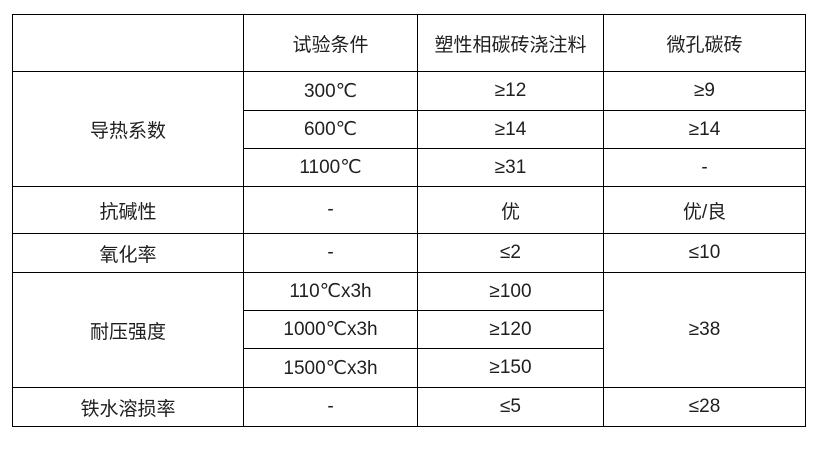 The height and width of the screenshot is (463, 817). I want to click on cell-compressive-1500-condition: 1500℃x3h, so click(330, 368).